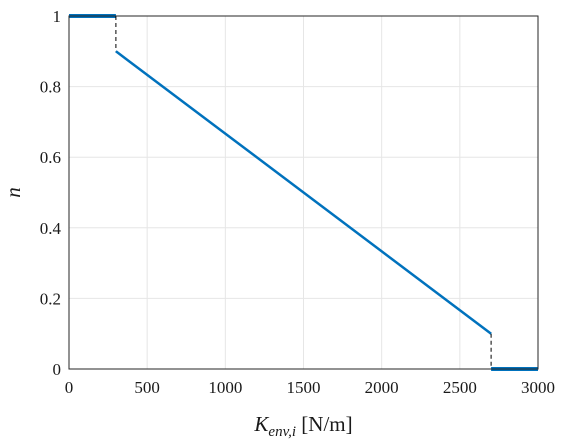 Image resolution: width=568 pixels, height=441 pixels. What do you see at coordinates (50, 298) in the screenshot?
I see `y-tick-label: 0.2` at bounding box center [50, 298].